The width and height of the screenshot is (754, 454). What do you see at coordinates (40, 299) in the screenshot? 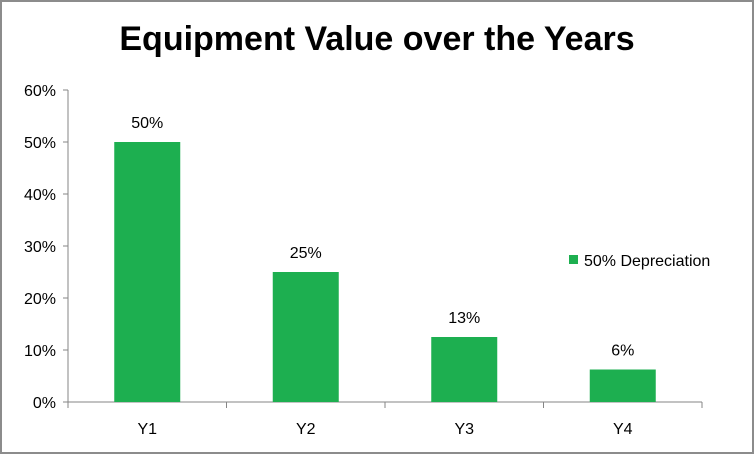
I see `y-tick-label: 20%` at bounding box center [40, 299].